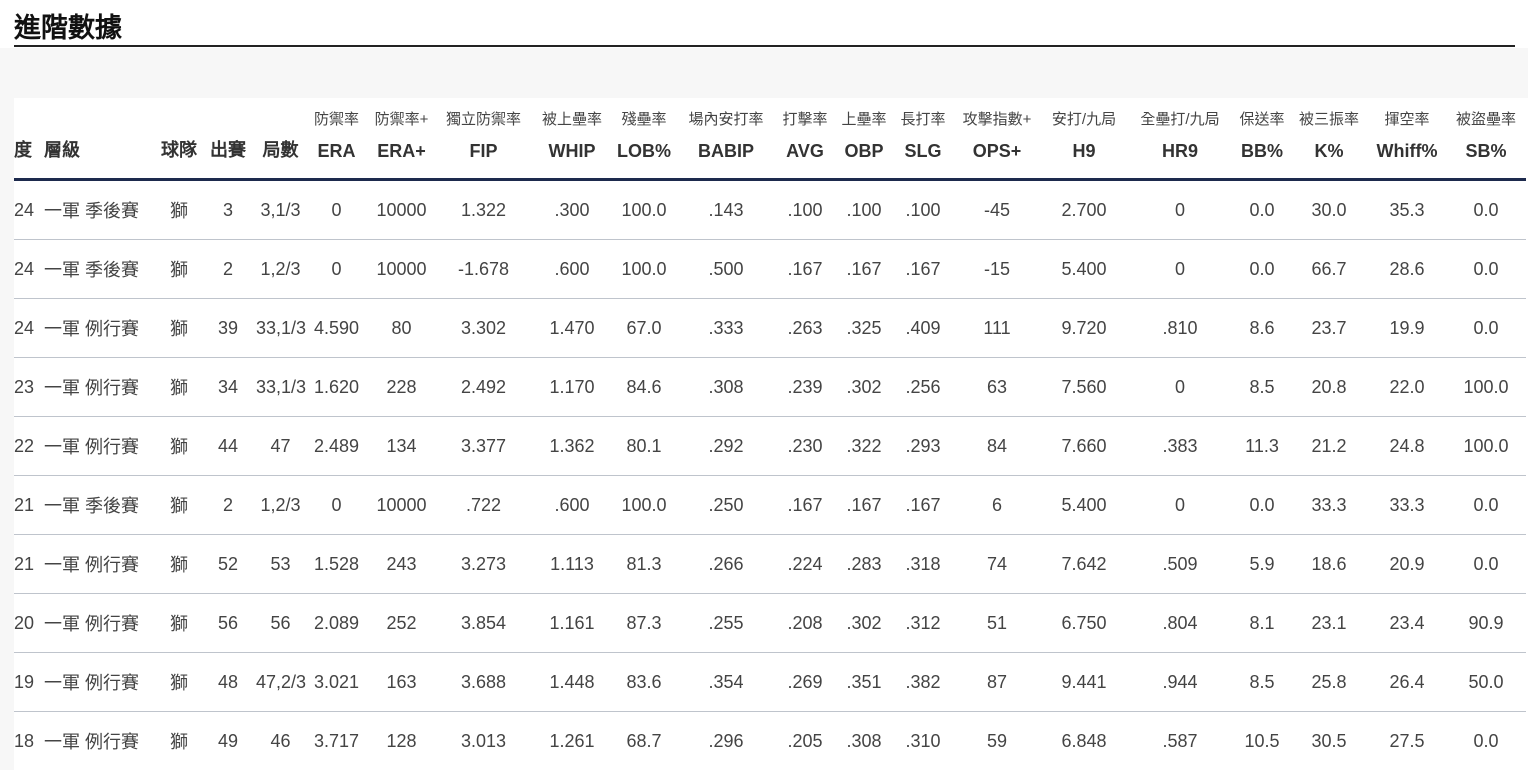 The height and width of the screenshot is (770, 1528). I want to click on table-cell: 33,1/3, so click(281, 387).